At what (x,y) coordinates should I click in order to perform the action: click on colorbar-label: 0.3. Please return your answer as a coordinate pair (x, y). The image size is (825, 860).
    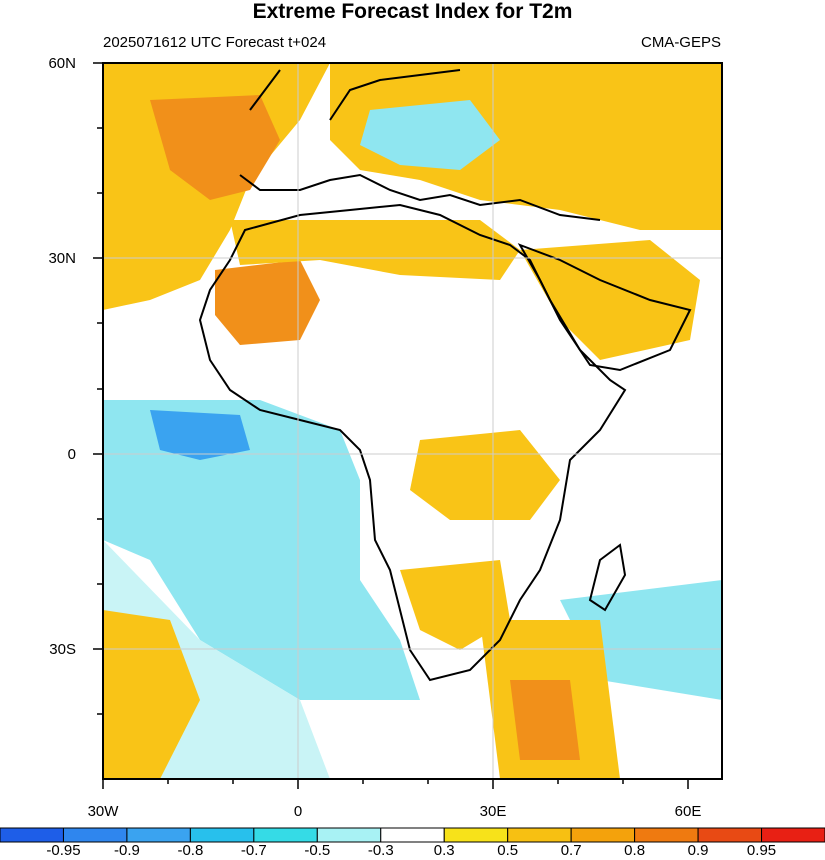
    Looking at the image, I should click on (444, 850).